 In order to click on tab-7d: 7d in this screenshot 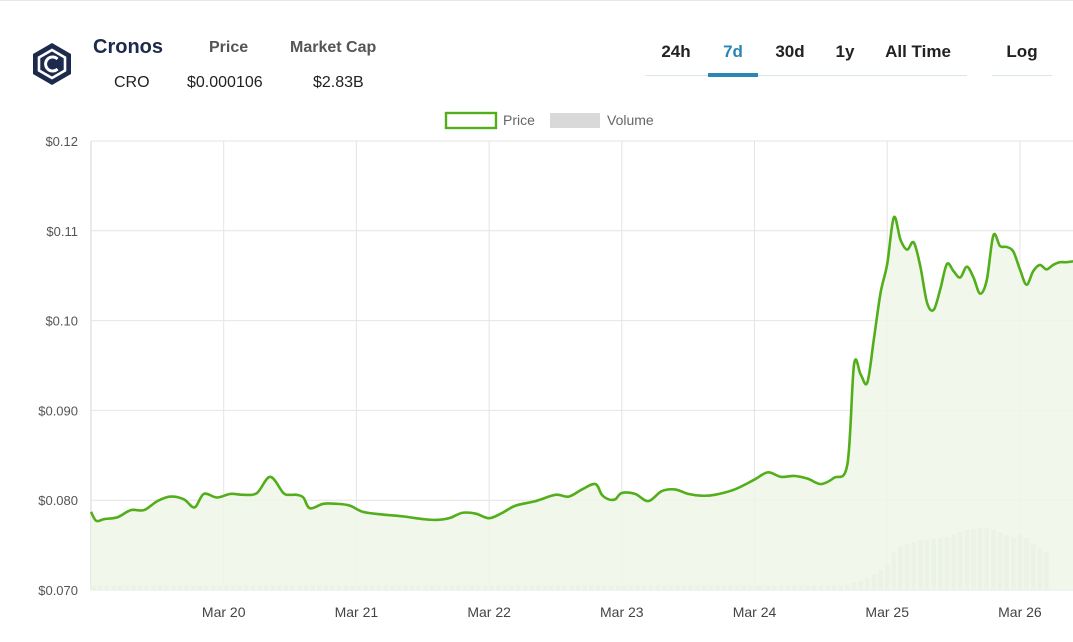, I will do `click(733, 58)`.